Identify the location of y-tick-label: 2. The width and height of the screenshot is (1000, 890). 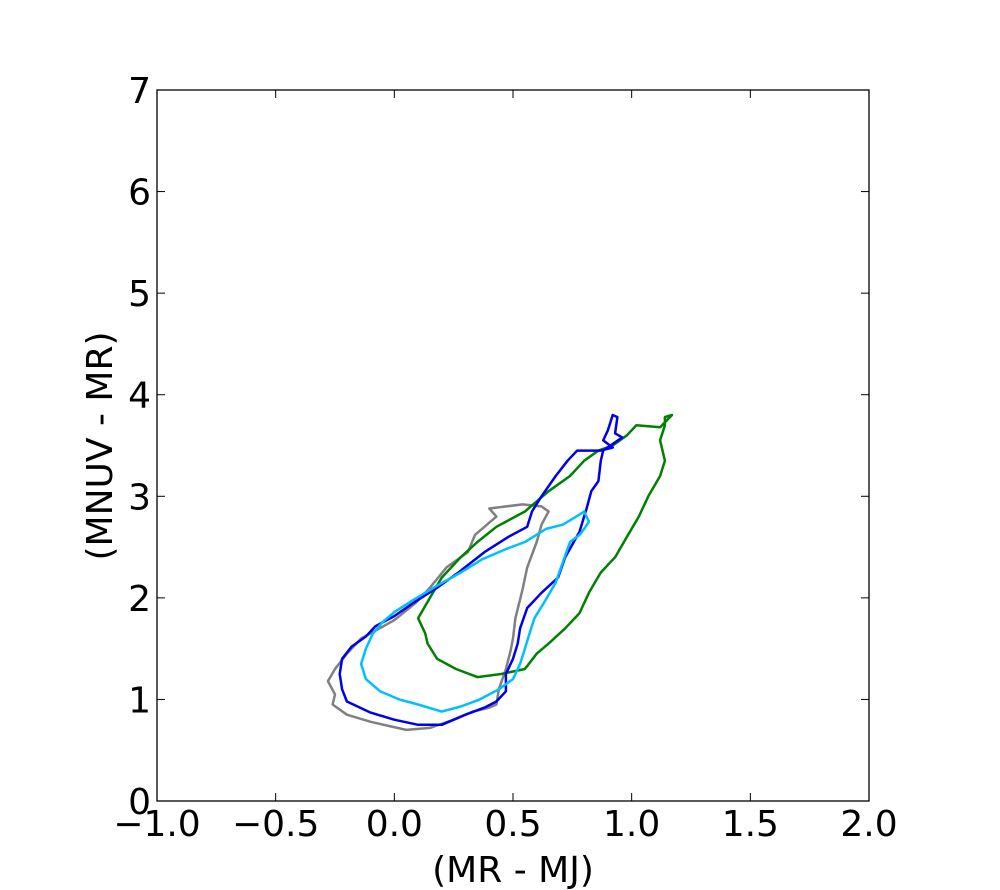
(139, 599).